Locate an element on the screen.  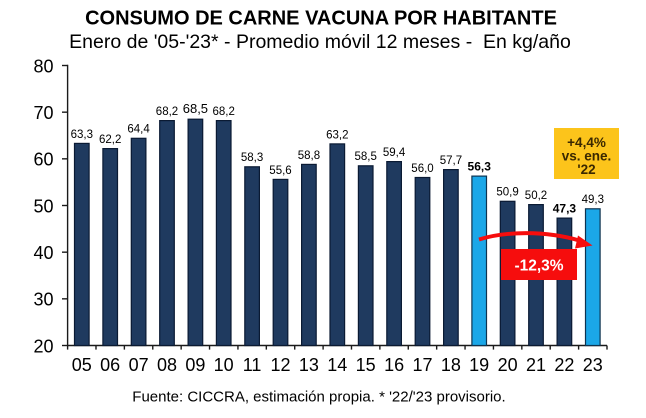
svg-text: 05 is located at coordinates (82, 365).